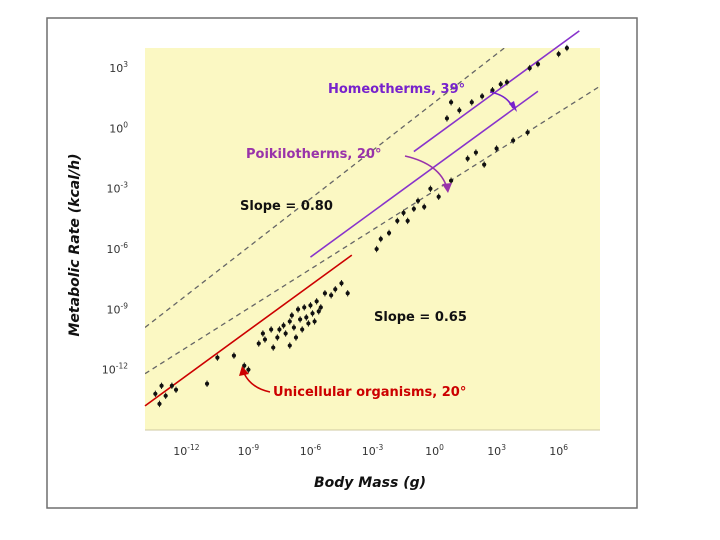  I want to click on x-tick-label-5: 10³, so click(496, 450).